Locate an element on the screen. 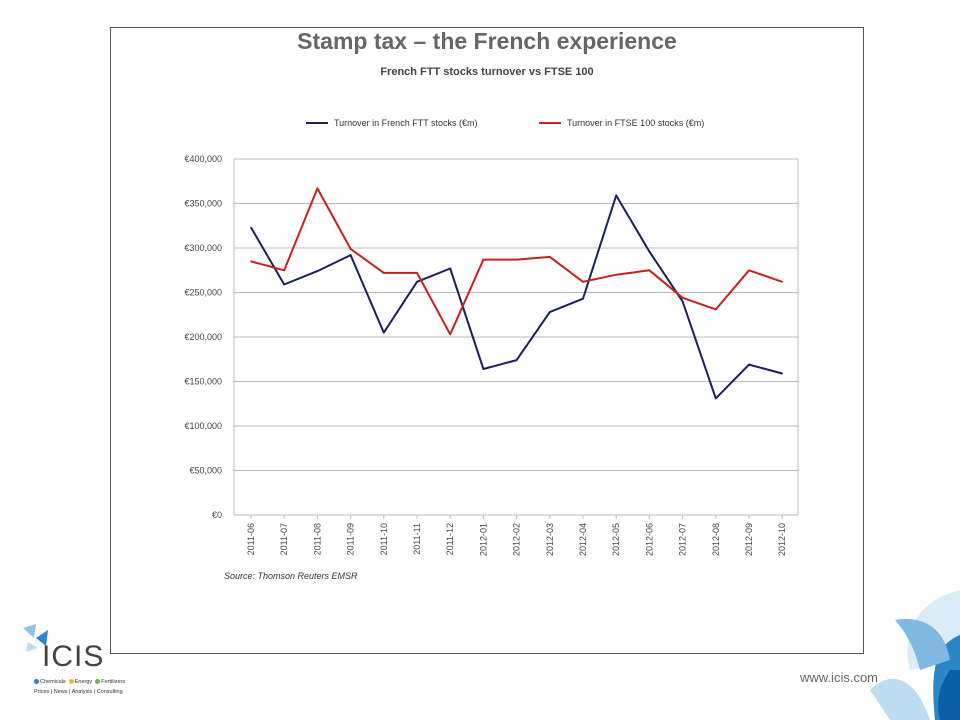 The image size is (960, 720). x-tick-label: 2012-07 is located at coordinates (683, 539).